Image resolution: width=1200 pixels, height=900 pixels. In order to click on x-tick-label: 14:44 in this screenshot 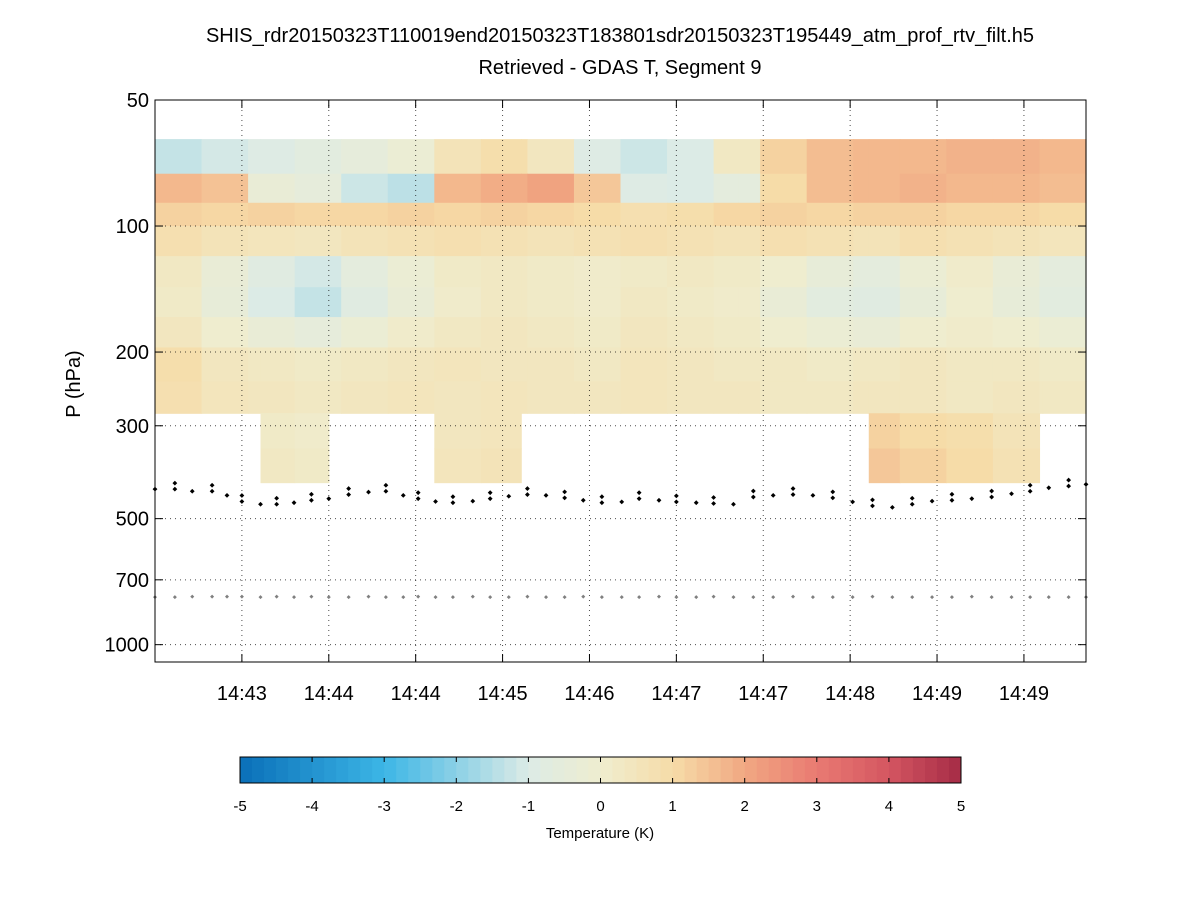, I will do `click(329, 694)`.